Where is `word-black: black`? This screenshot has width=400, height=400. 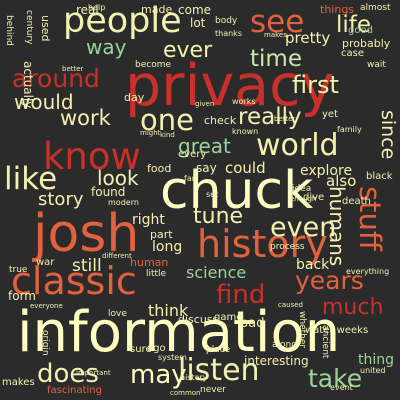
word-black: black is located at coordinates (379, 176).